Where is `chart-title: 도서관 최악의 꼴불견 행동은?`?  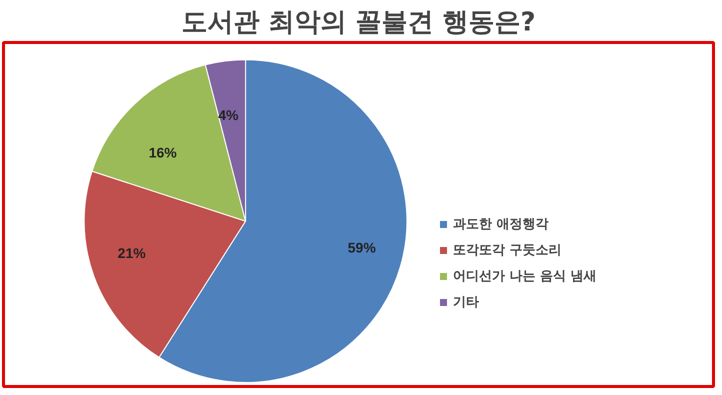 chart-title: 도서관 최악의 꼴불견 행동은? is located at coordinates (358, 23).